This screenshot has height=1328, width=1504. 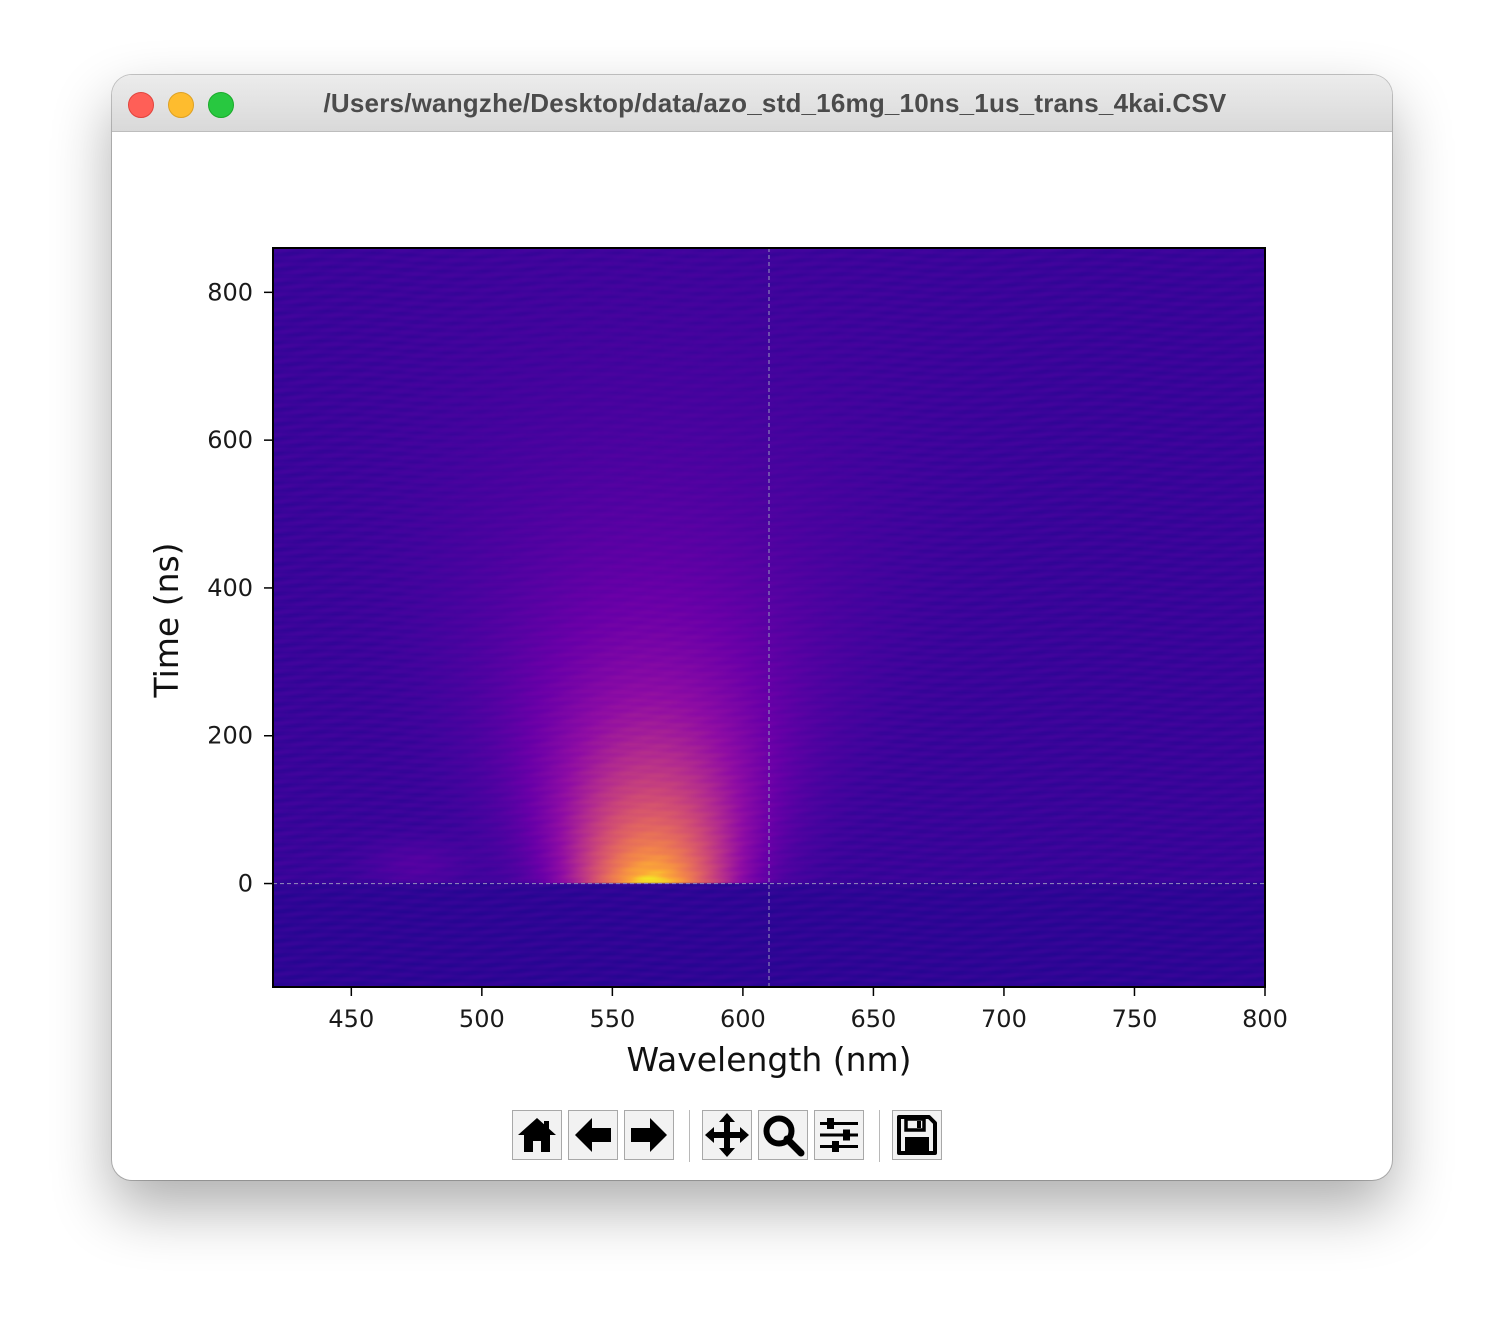 I want to click on forward-button, so click(x=649, y=1135).